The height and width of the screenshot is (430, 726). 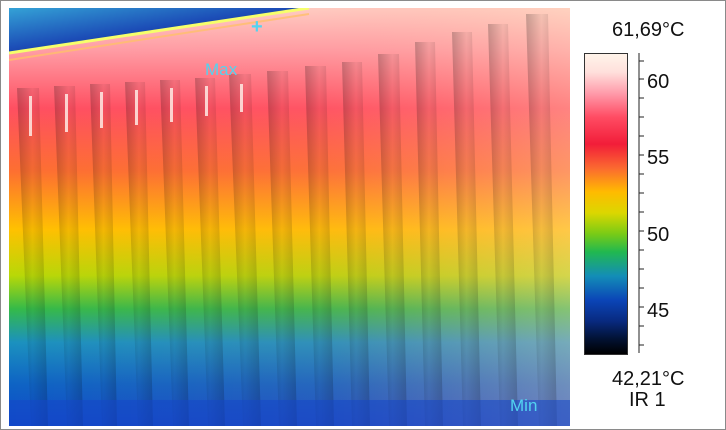 I want to click on colorbar-tick-60: 60, so click(x=658, y=82).